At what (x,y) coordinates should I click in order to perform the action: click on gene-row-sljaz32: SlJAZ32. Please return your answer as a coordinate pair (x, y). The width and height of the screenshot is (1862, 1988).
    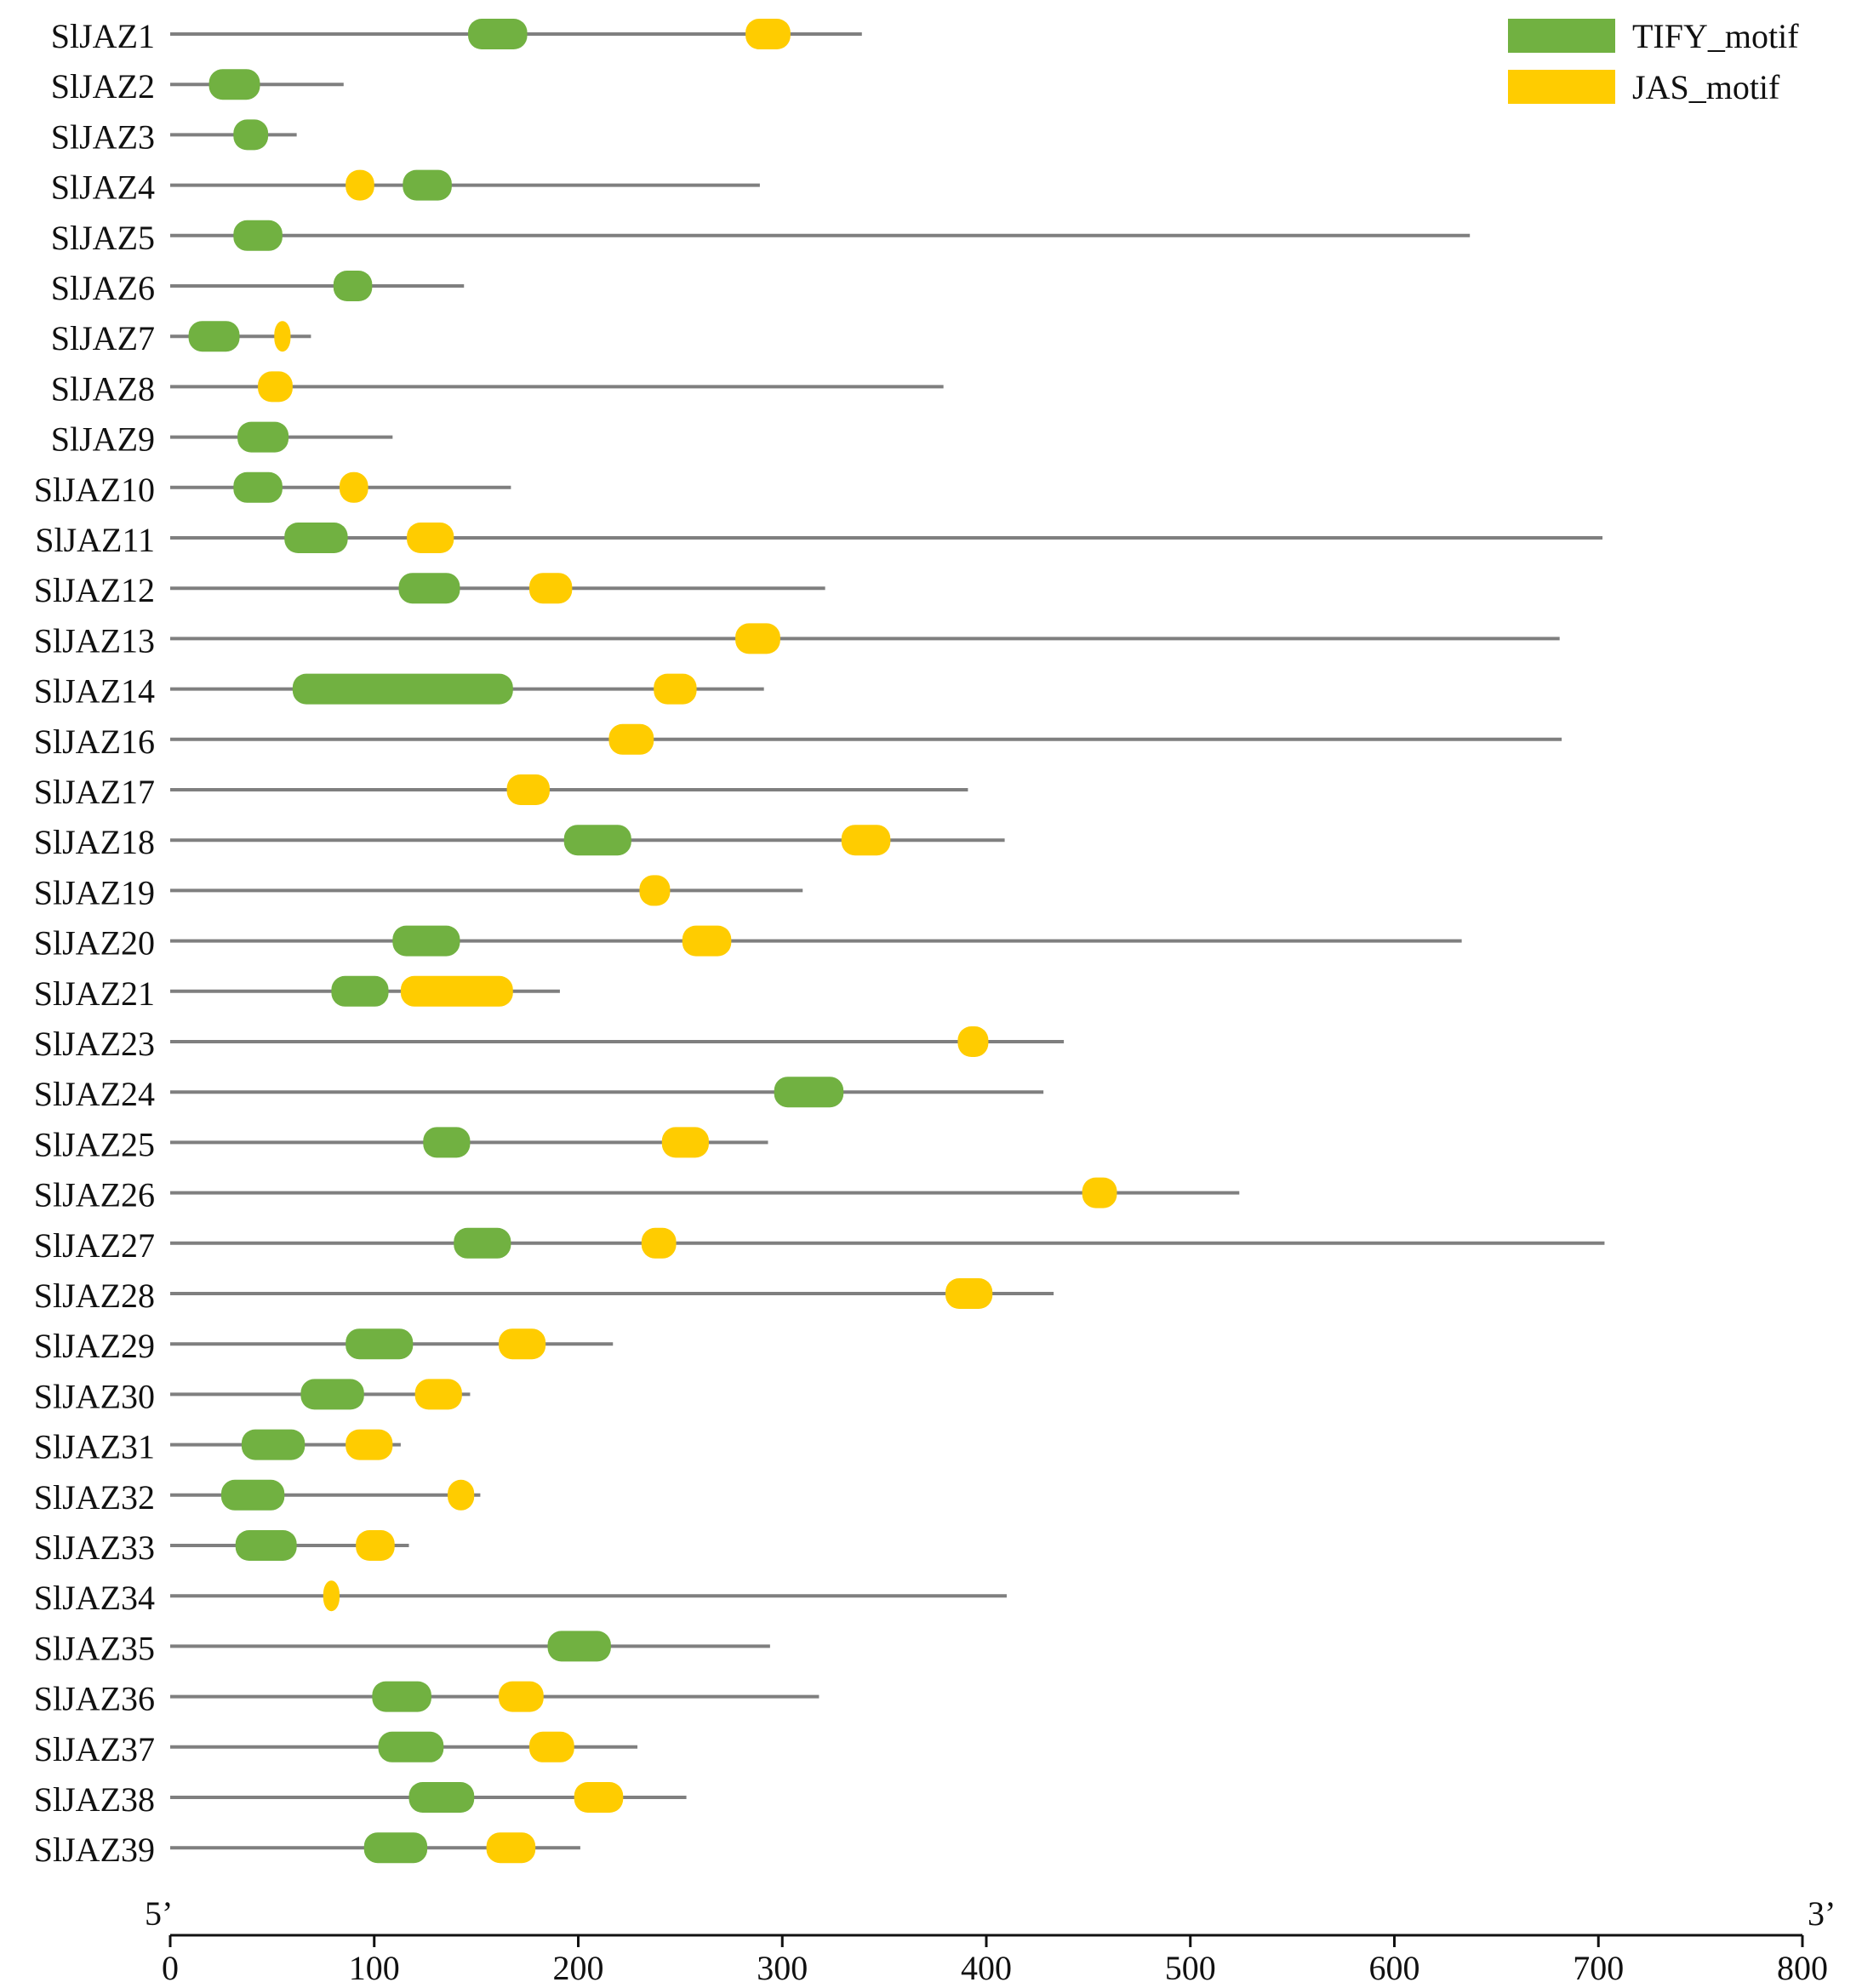
    Looking at the image, I should click on (257, 1497).